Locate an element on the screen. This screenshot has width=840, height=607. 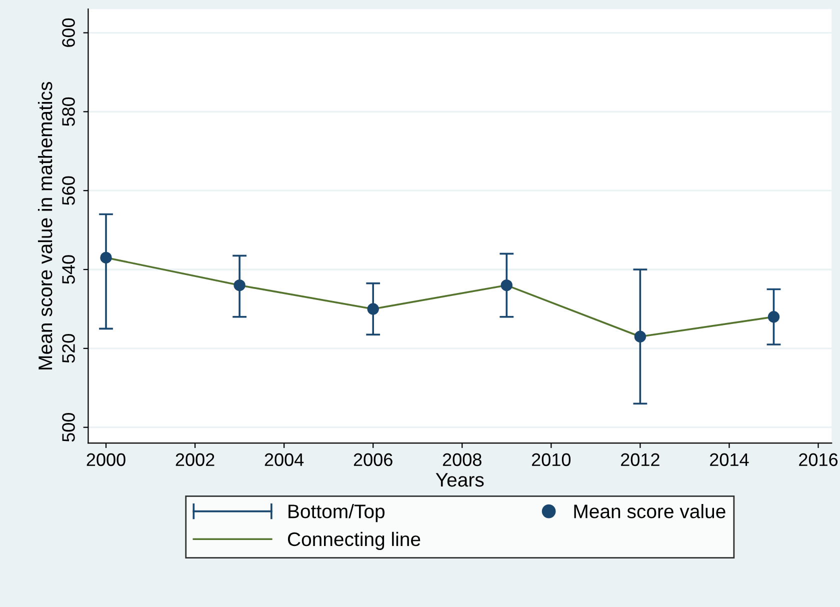
x-tick-label: 2004 is located at coordinates (284, 459).